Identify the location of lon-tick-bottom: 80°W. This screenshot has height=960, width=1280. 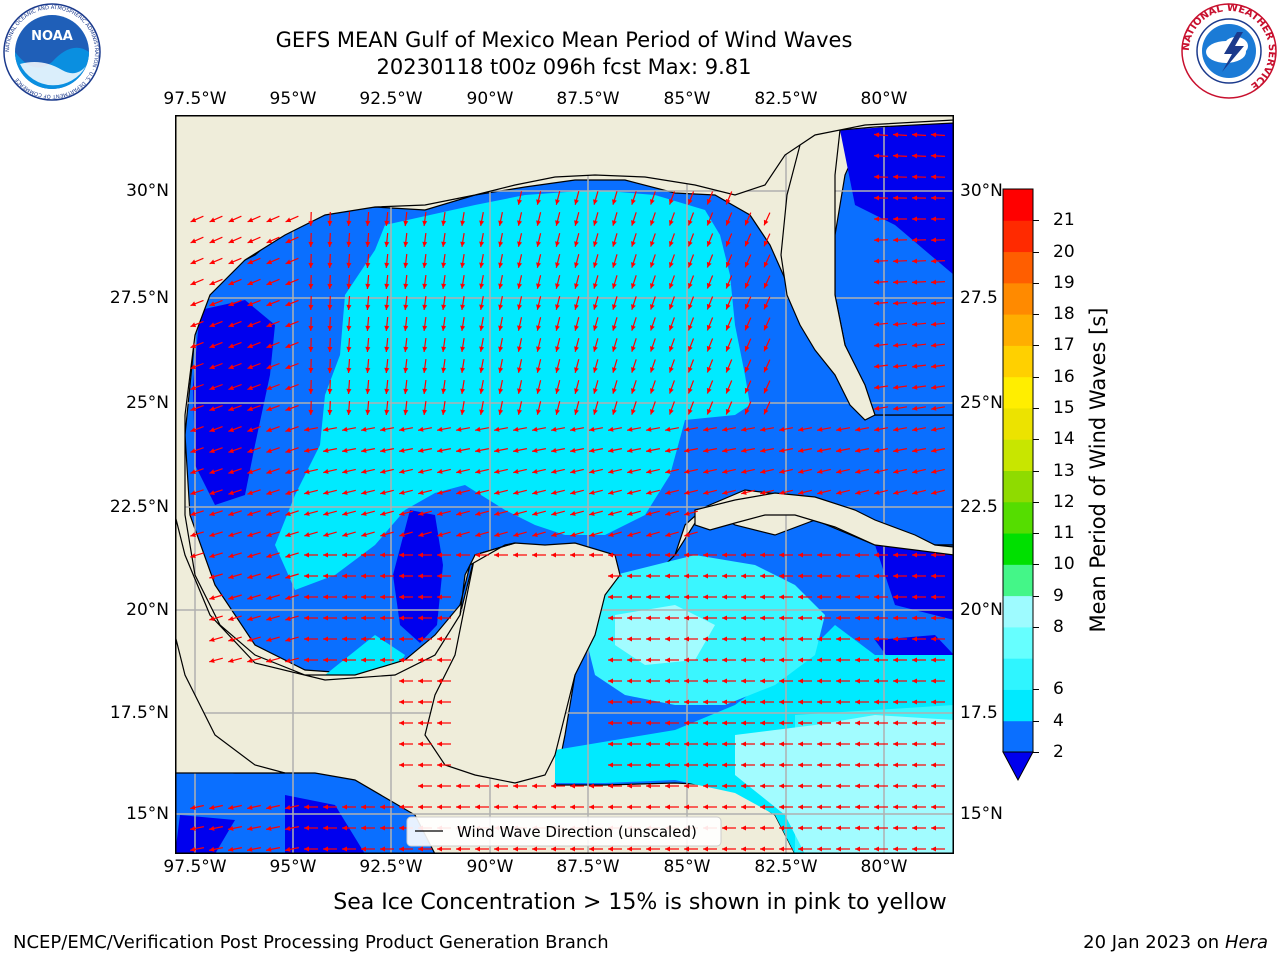
(884, 867).